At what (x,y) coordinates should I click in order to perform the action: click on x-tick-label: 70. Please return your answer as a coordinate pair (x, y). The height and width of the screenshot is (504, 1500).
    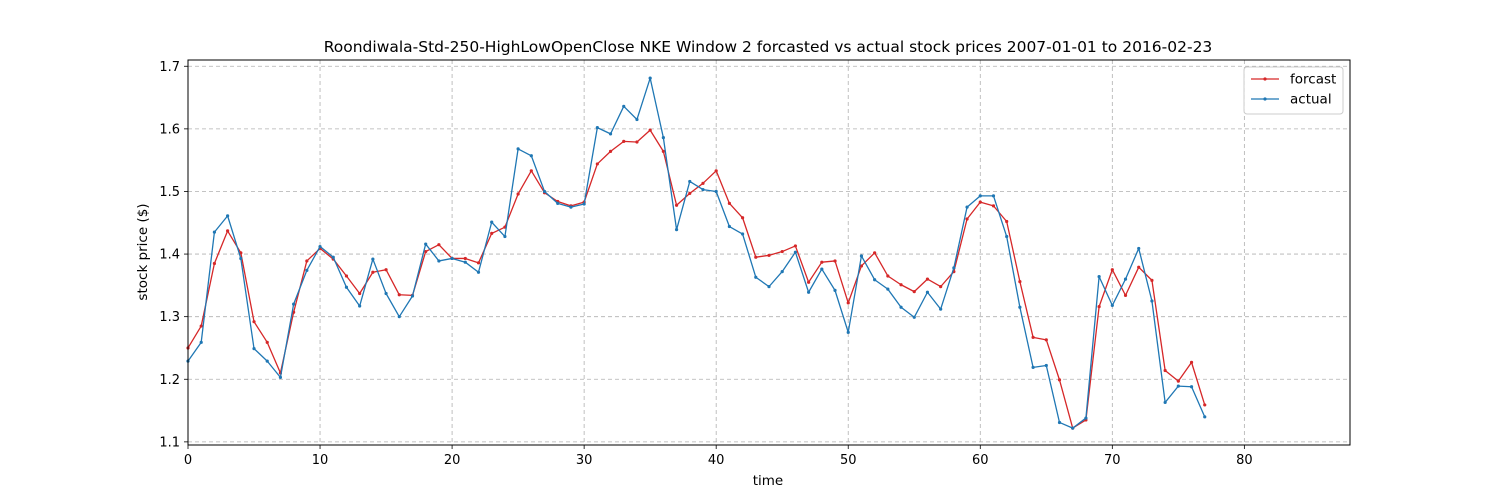
    Looking at the image, I should click on (1112, 460).